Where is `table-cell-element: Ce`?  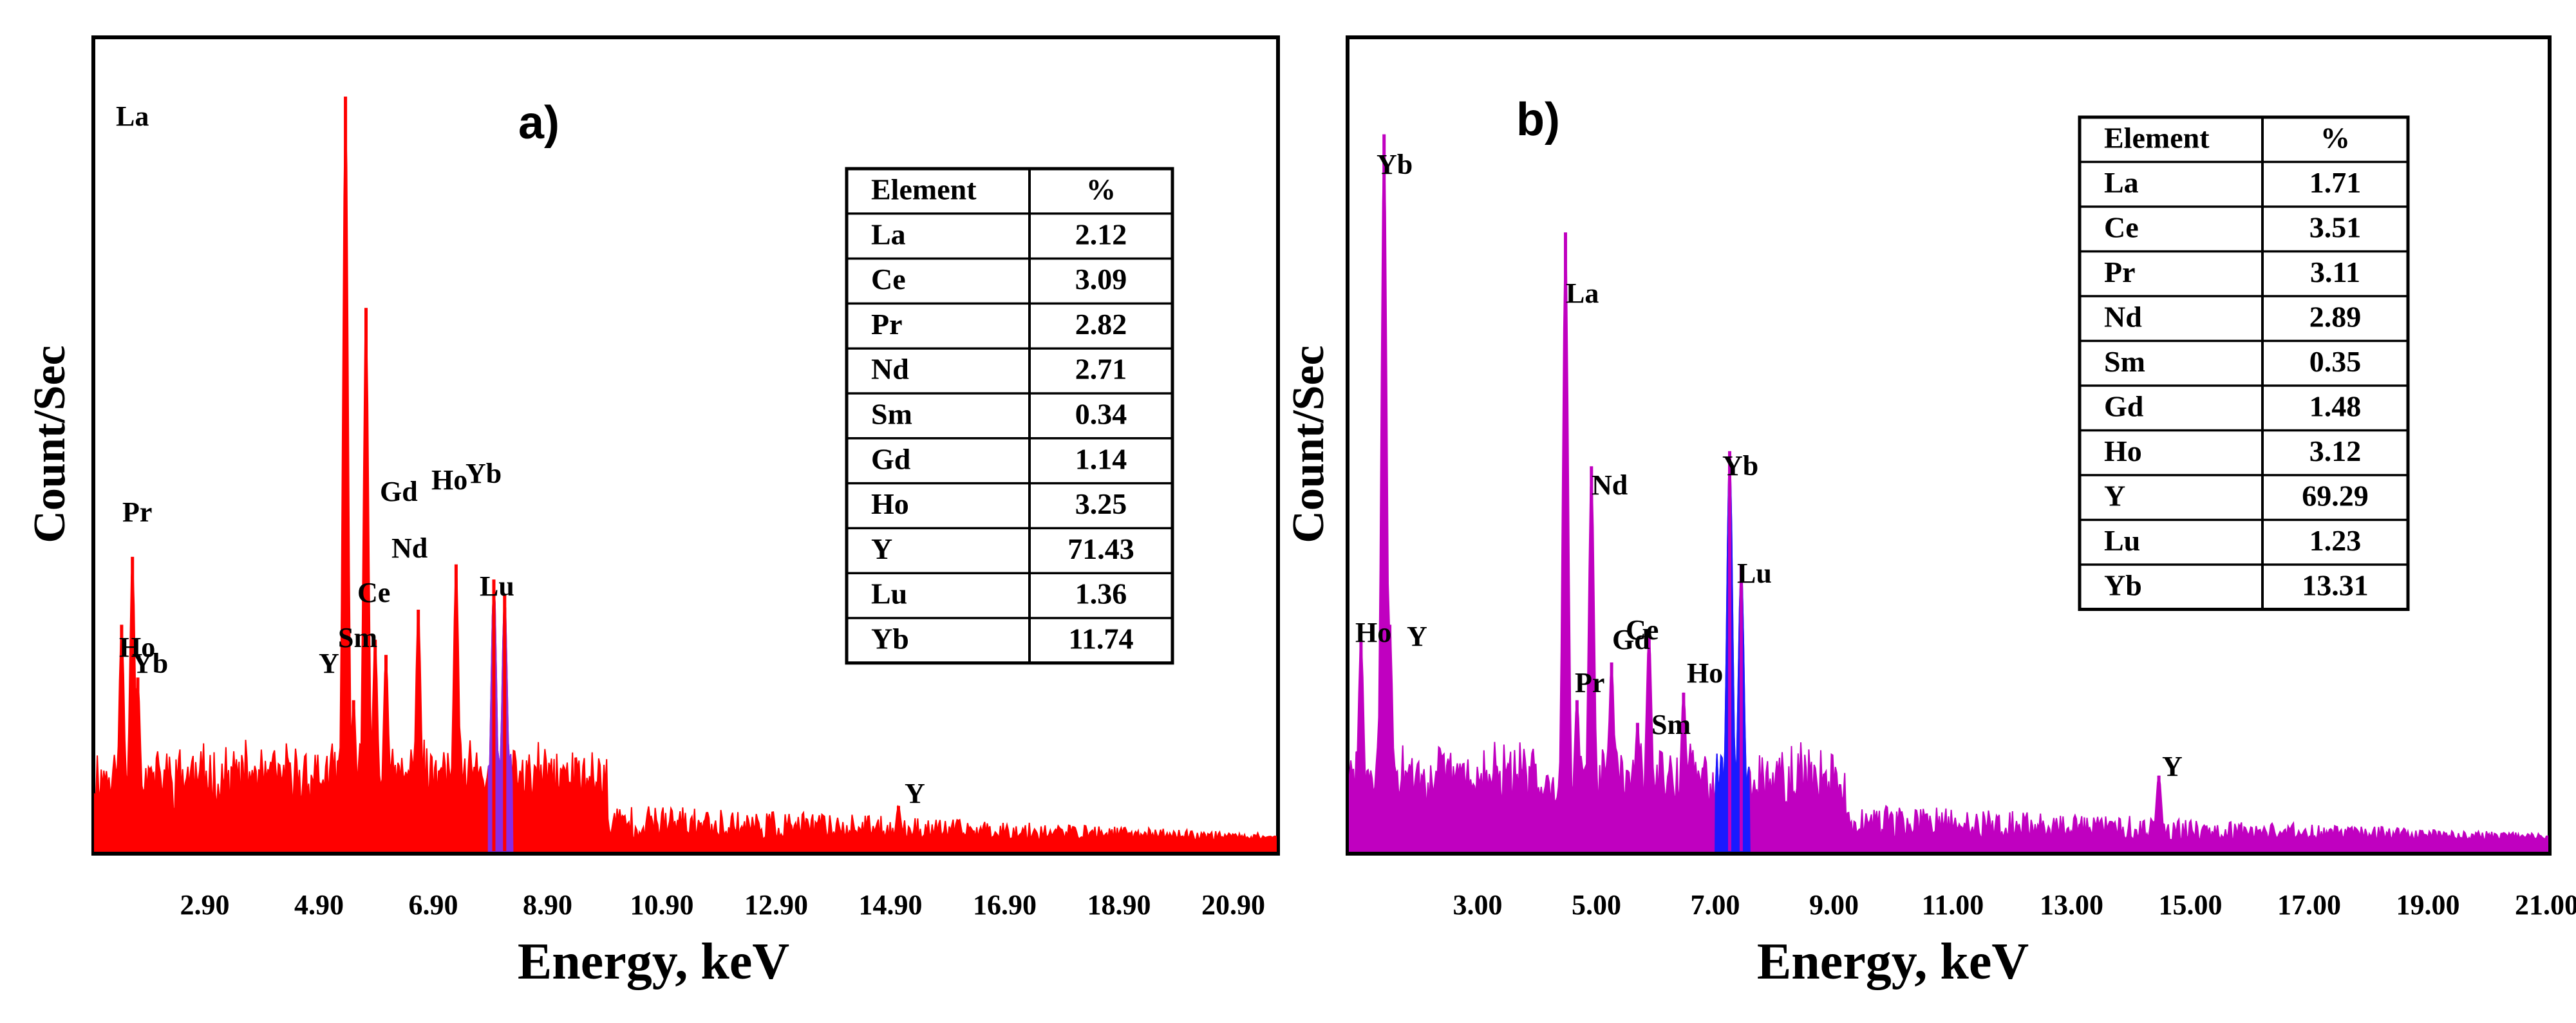
table-cell-element: Ce is located at coordinates (888, 279).